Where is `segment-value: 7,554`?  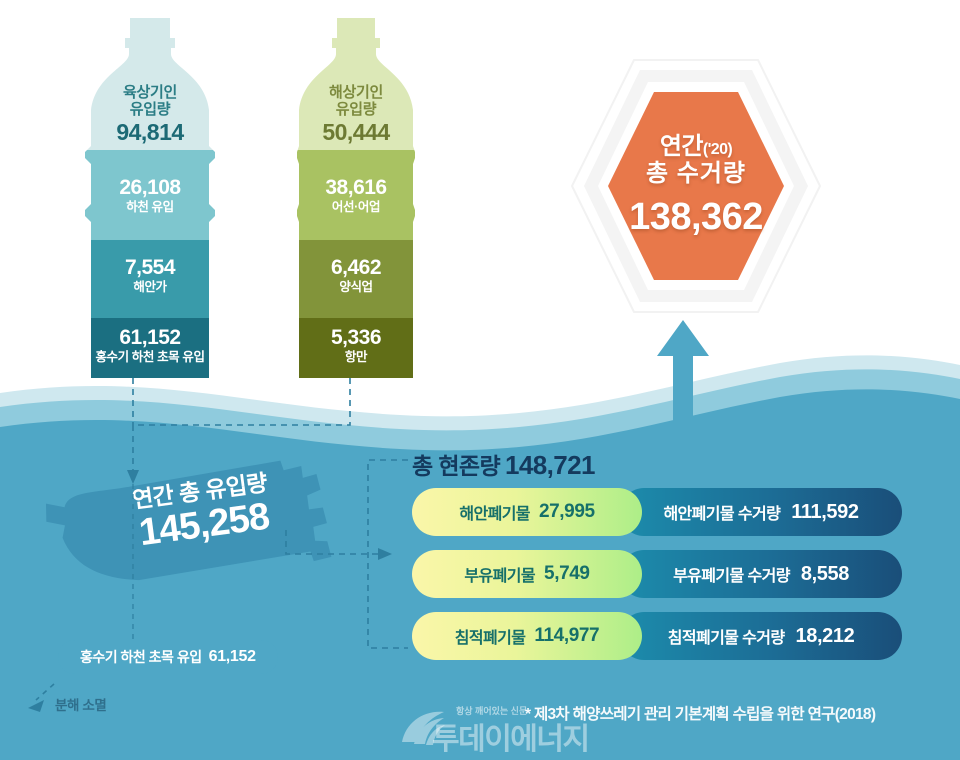
segment-value: 7,554 is located at coordinates (150, 267).